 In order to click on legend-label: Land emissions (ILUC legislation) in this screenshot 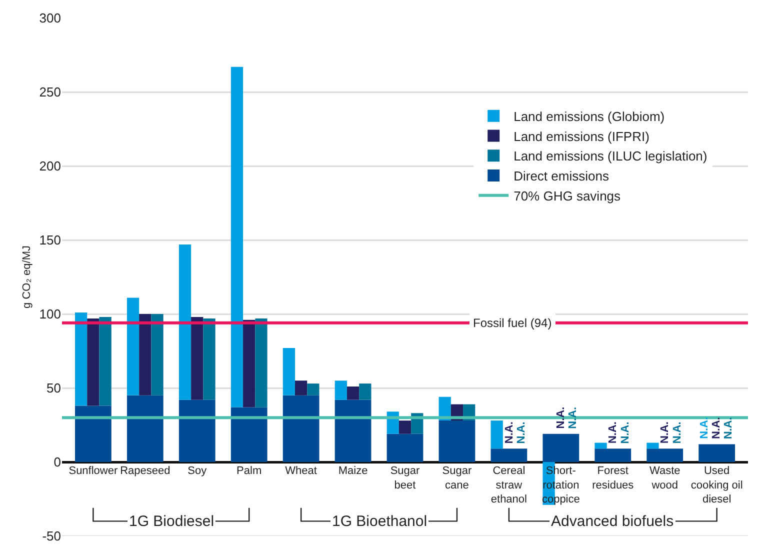, I will do `click(611, 156)`.